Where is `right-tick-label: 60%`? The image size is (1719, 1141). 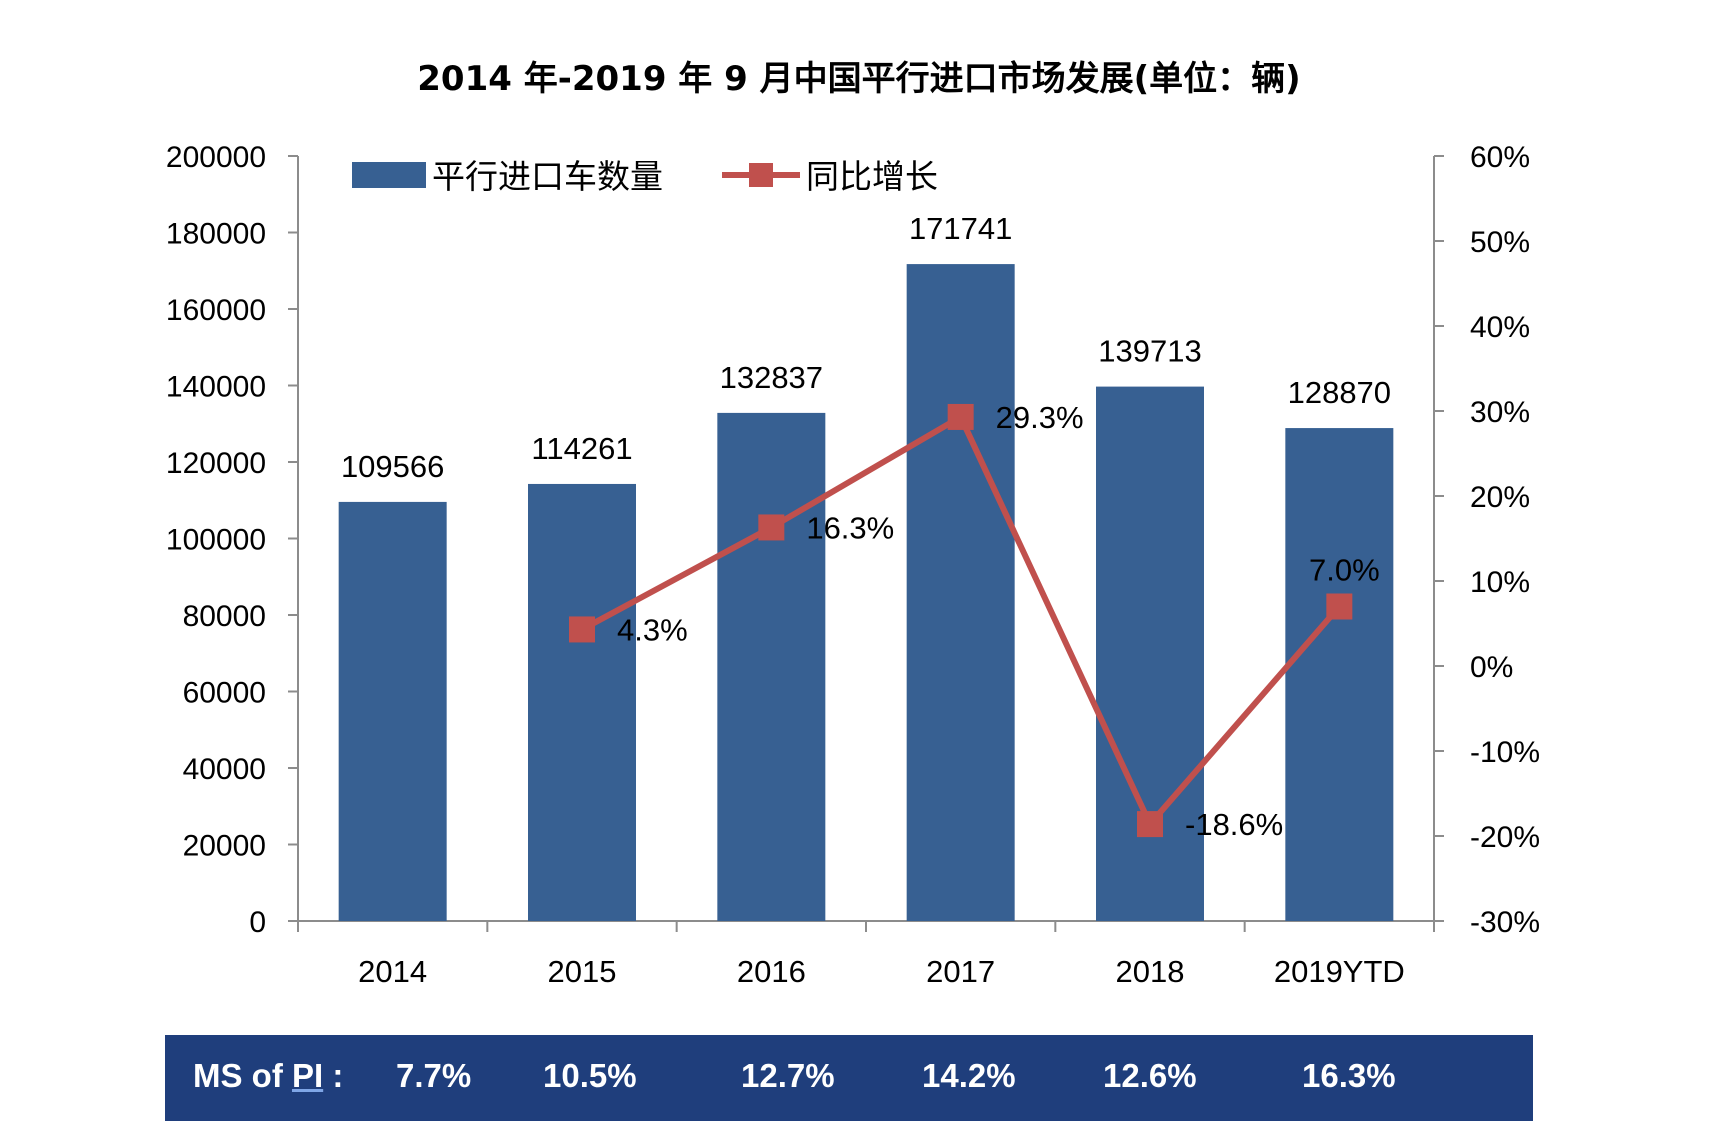 right-tick-label: 60% is located at coordinates (1500, 157).